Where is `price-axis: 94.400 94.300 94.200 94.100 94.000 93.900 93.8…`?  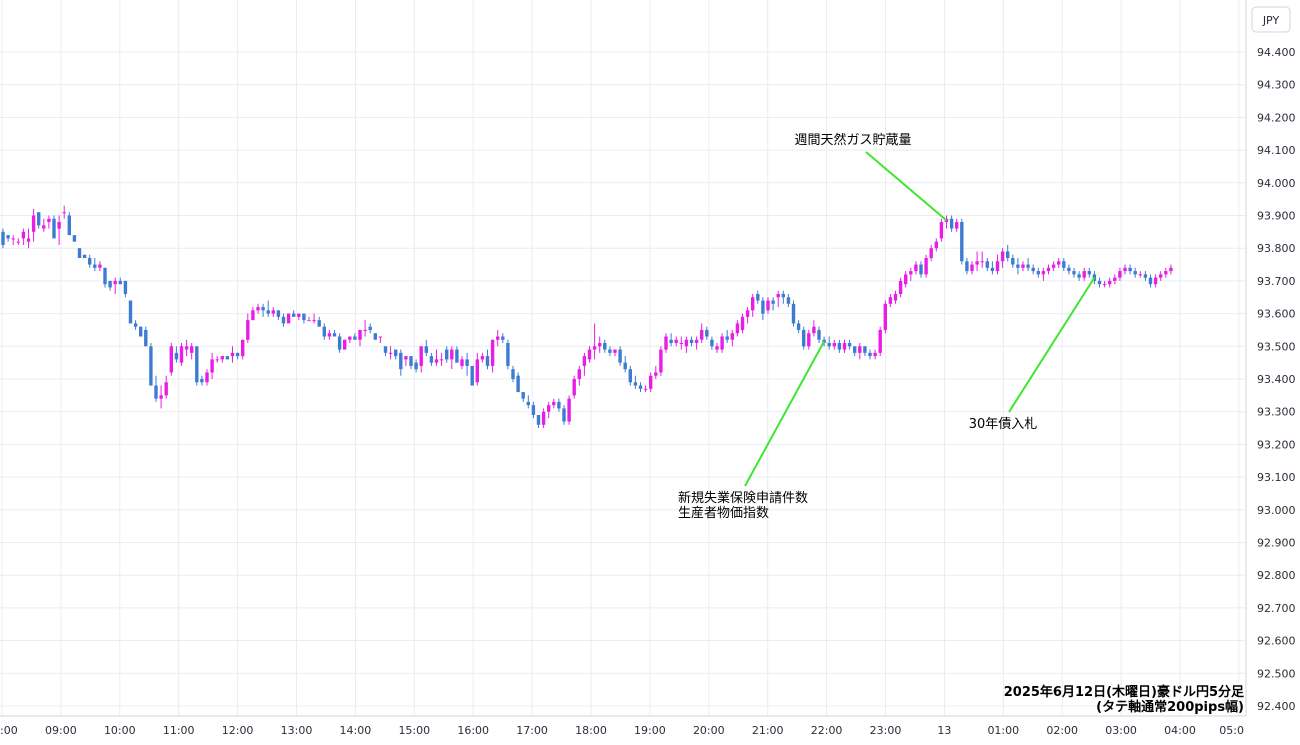
price-axis: 94.400 94.300 94.200 94.100 94.000 93.900 93.8… is located at coordinates (1276, 379).